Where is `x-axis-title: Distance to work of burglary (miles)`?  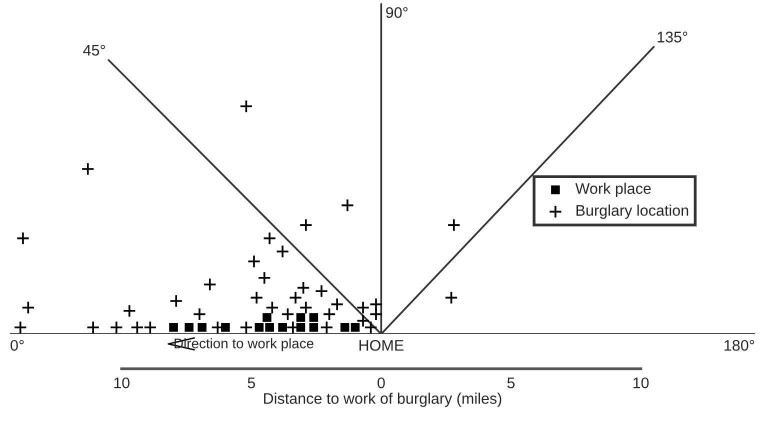 x-axis-title: Distance to work of burglary (miles) is located at coordinates (383, 399).